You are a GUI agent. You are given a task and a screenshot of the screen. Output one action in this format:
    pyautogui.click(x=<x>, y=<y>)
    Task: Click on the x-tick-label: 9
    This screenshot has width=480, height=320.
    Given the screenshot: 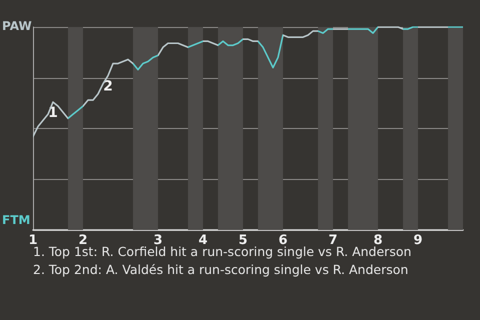 What is the action you would take?
    pyautogui.click(x=418, y=240)
    